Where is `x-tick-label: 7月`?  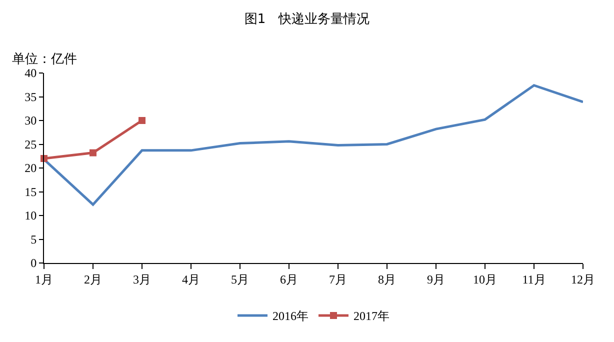
x-tick-label: 7月 is located at coordinates (338, 279).